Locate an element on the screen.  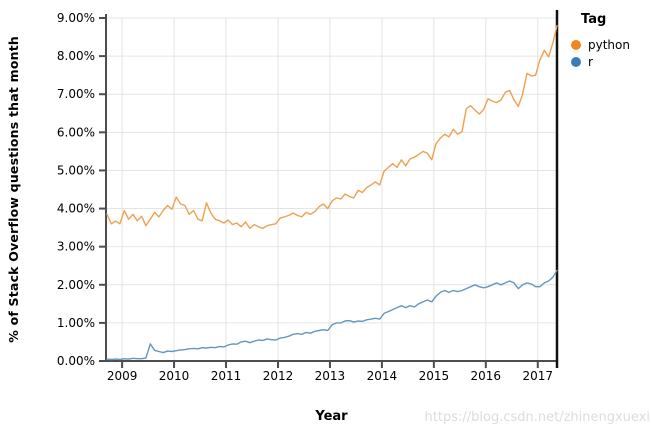
x-tick-label: 2013 is located at coordinates (330, 376).